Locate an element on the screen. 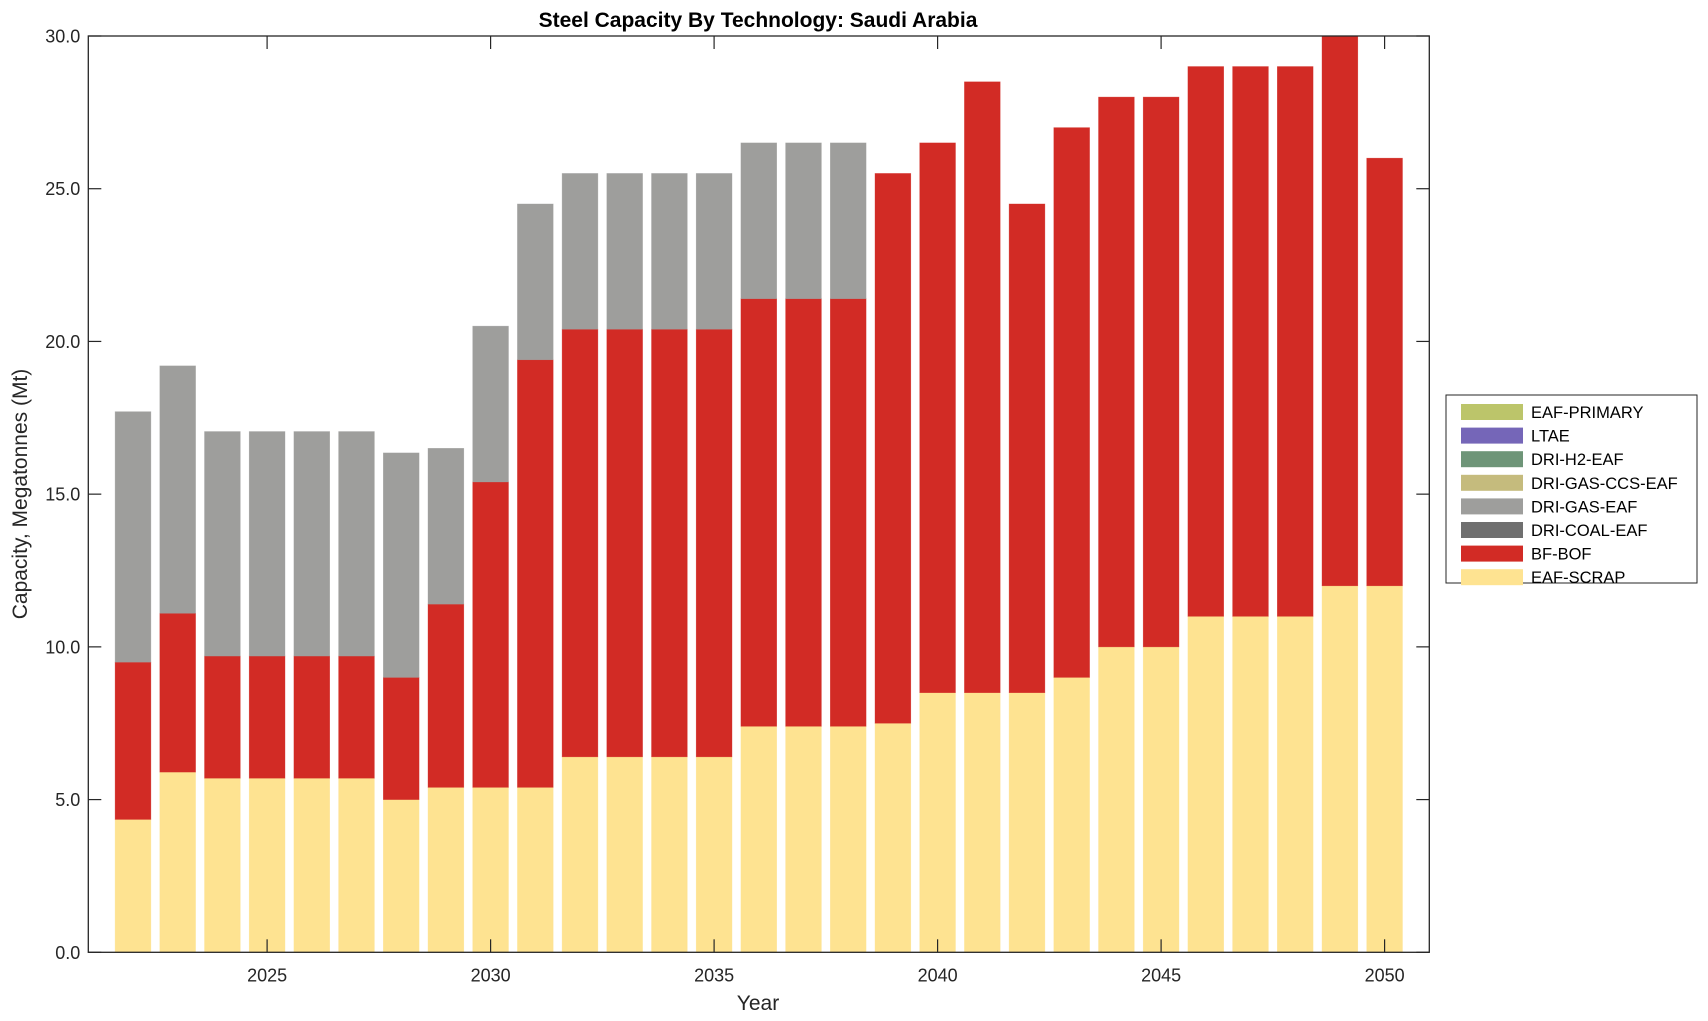 Image resolution: width=1708 pixels, height=1021 pixels. bar-bf-bof-2042 is located at coordinates (1027, 448).